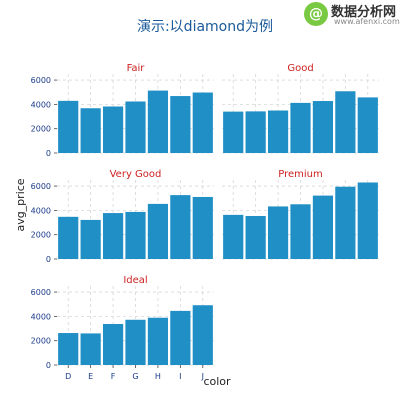  Describe the element at coordinates (90, 376) in the screenshot. I see `x-tick-label: E` at that location.